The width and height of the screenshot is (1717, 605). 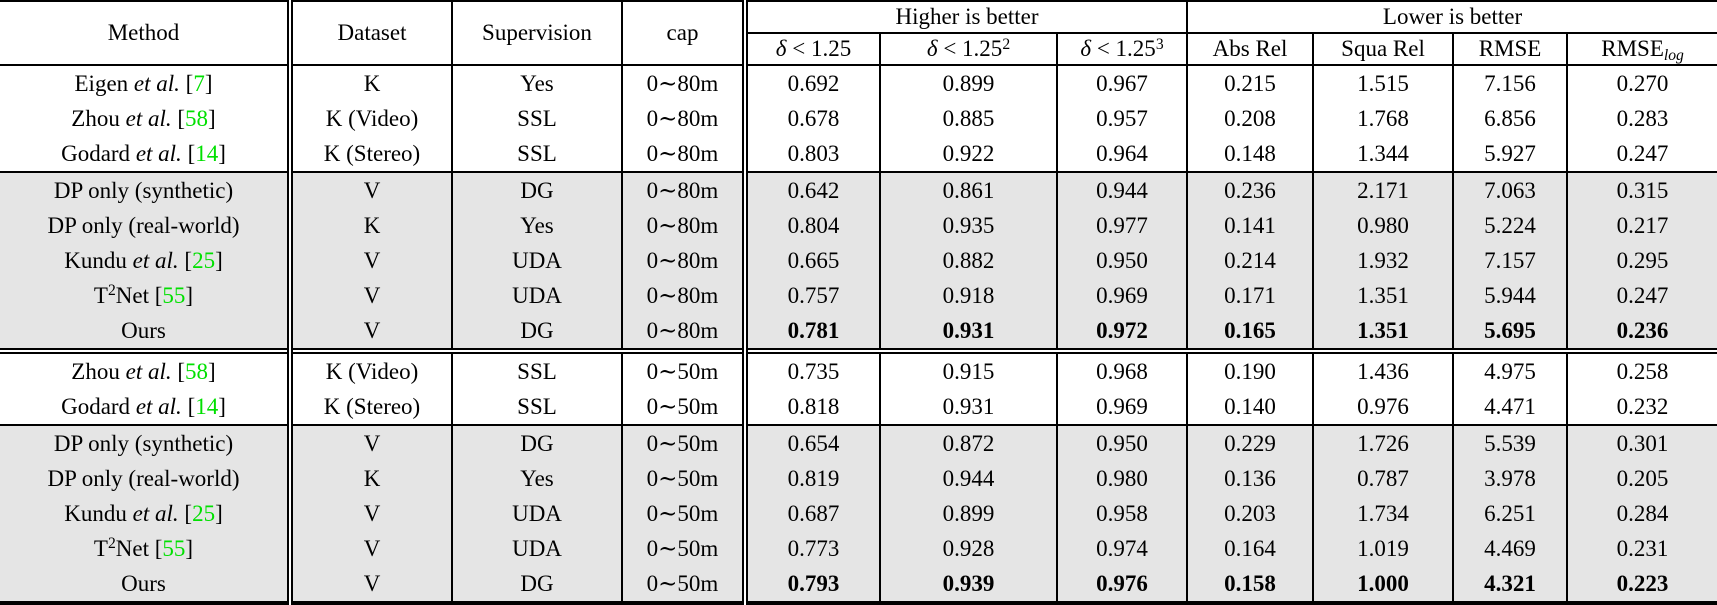 What do you see at coordinates (1511, 295) in the screenshot?
I see `cell-rmse: 5.944` at bounding box center [1511, 295].